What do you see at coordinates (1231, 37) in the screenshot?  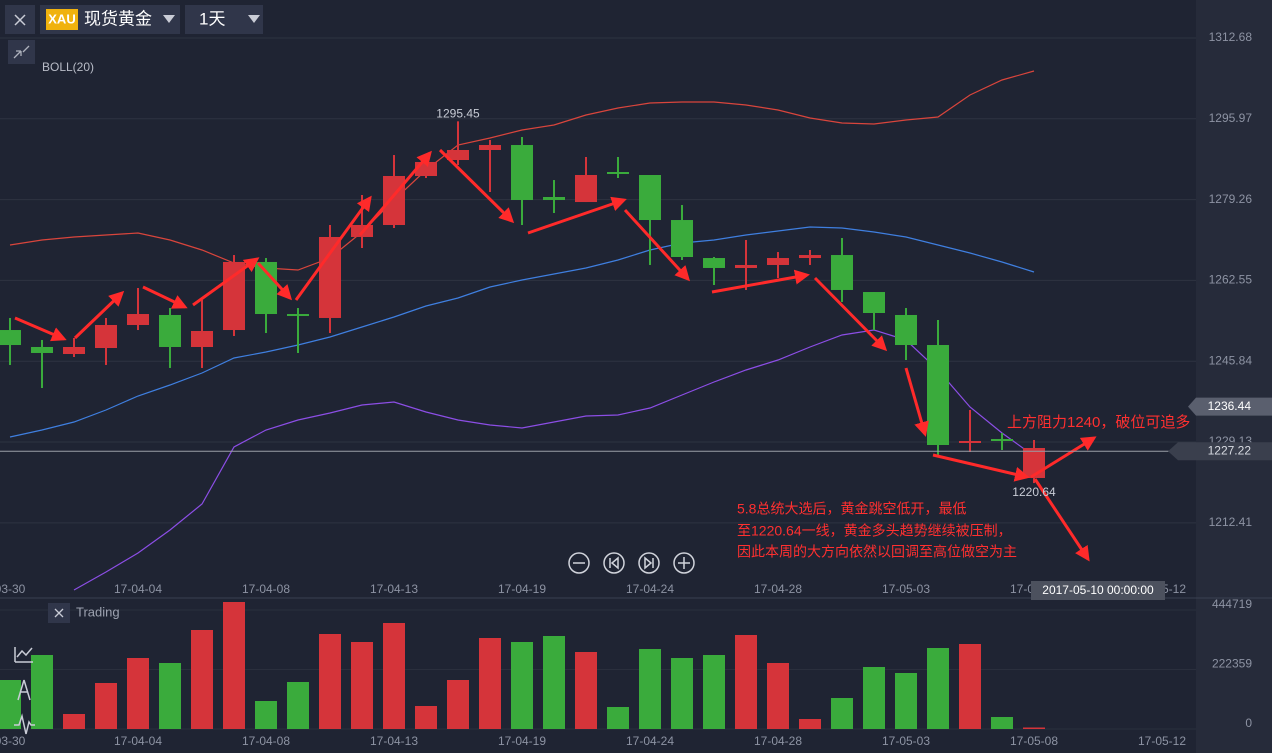 I see `y-tick-label: 1312.68` at bounding box center [1231, 37].